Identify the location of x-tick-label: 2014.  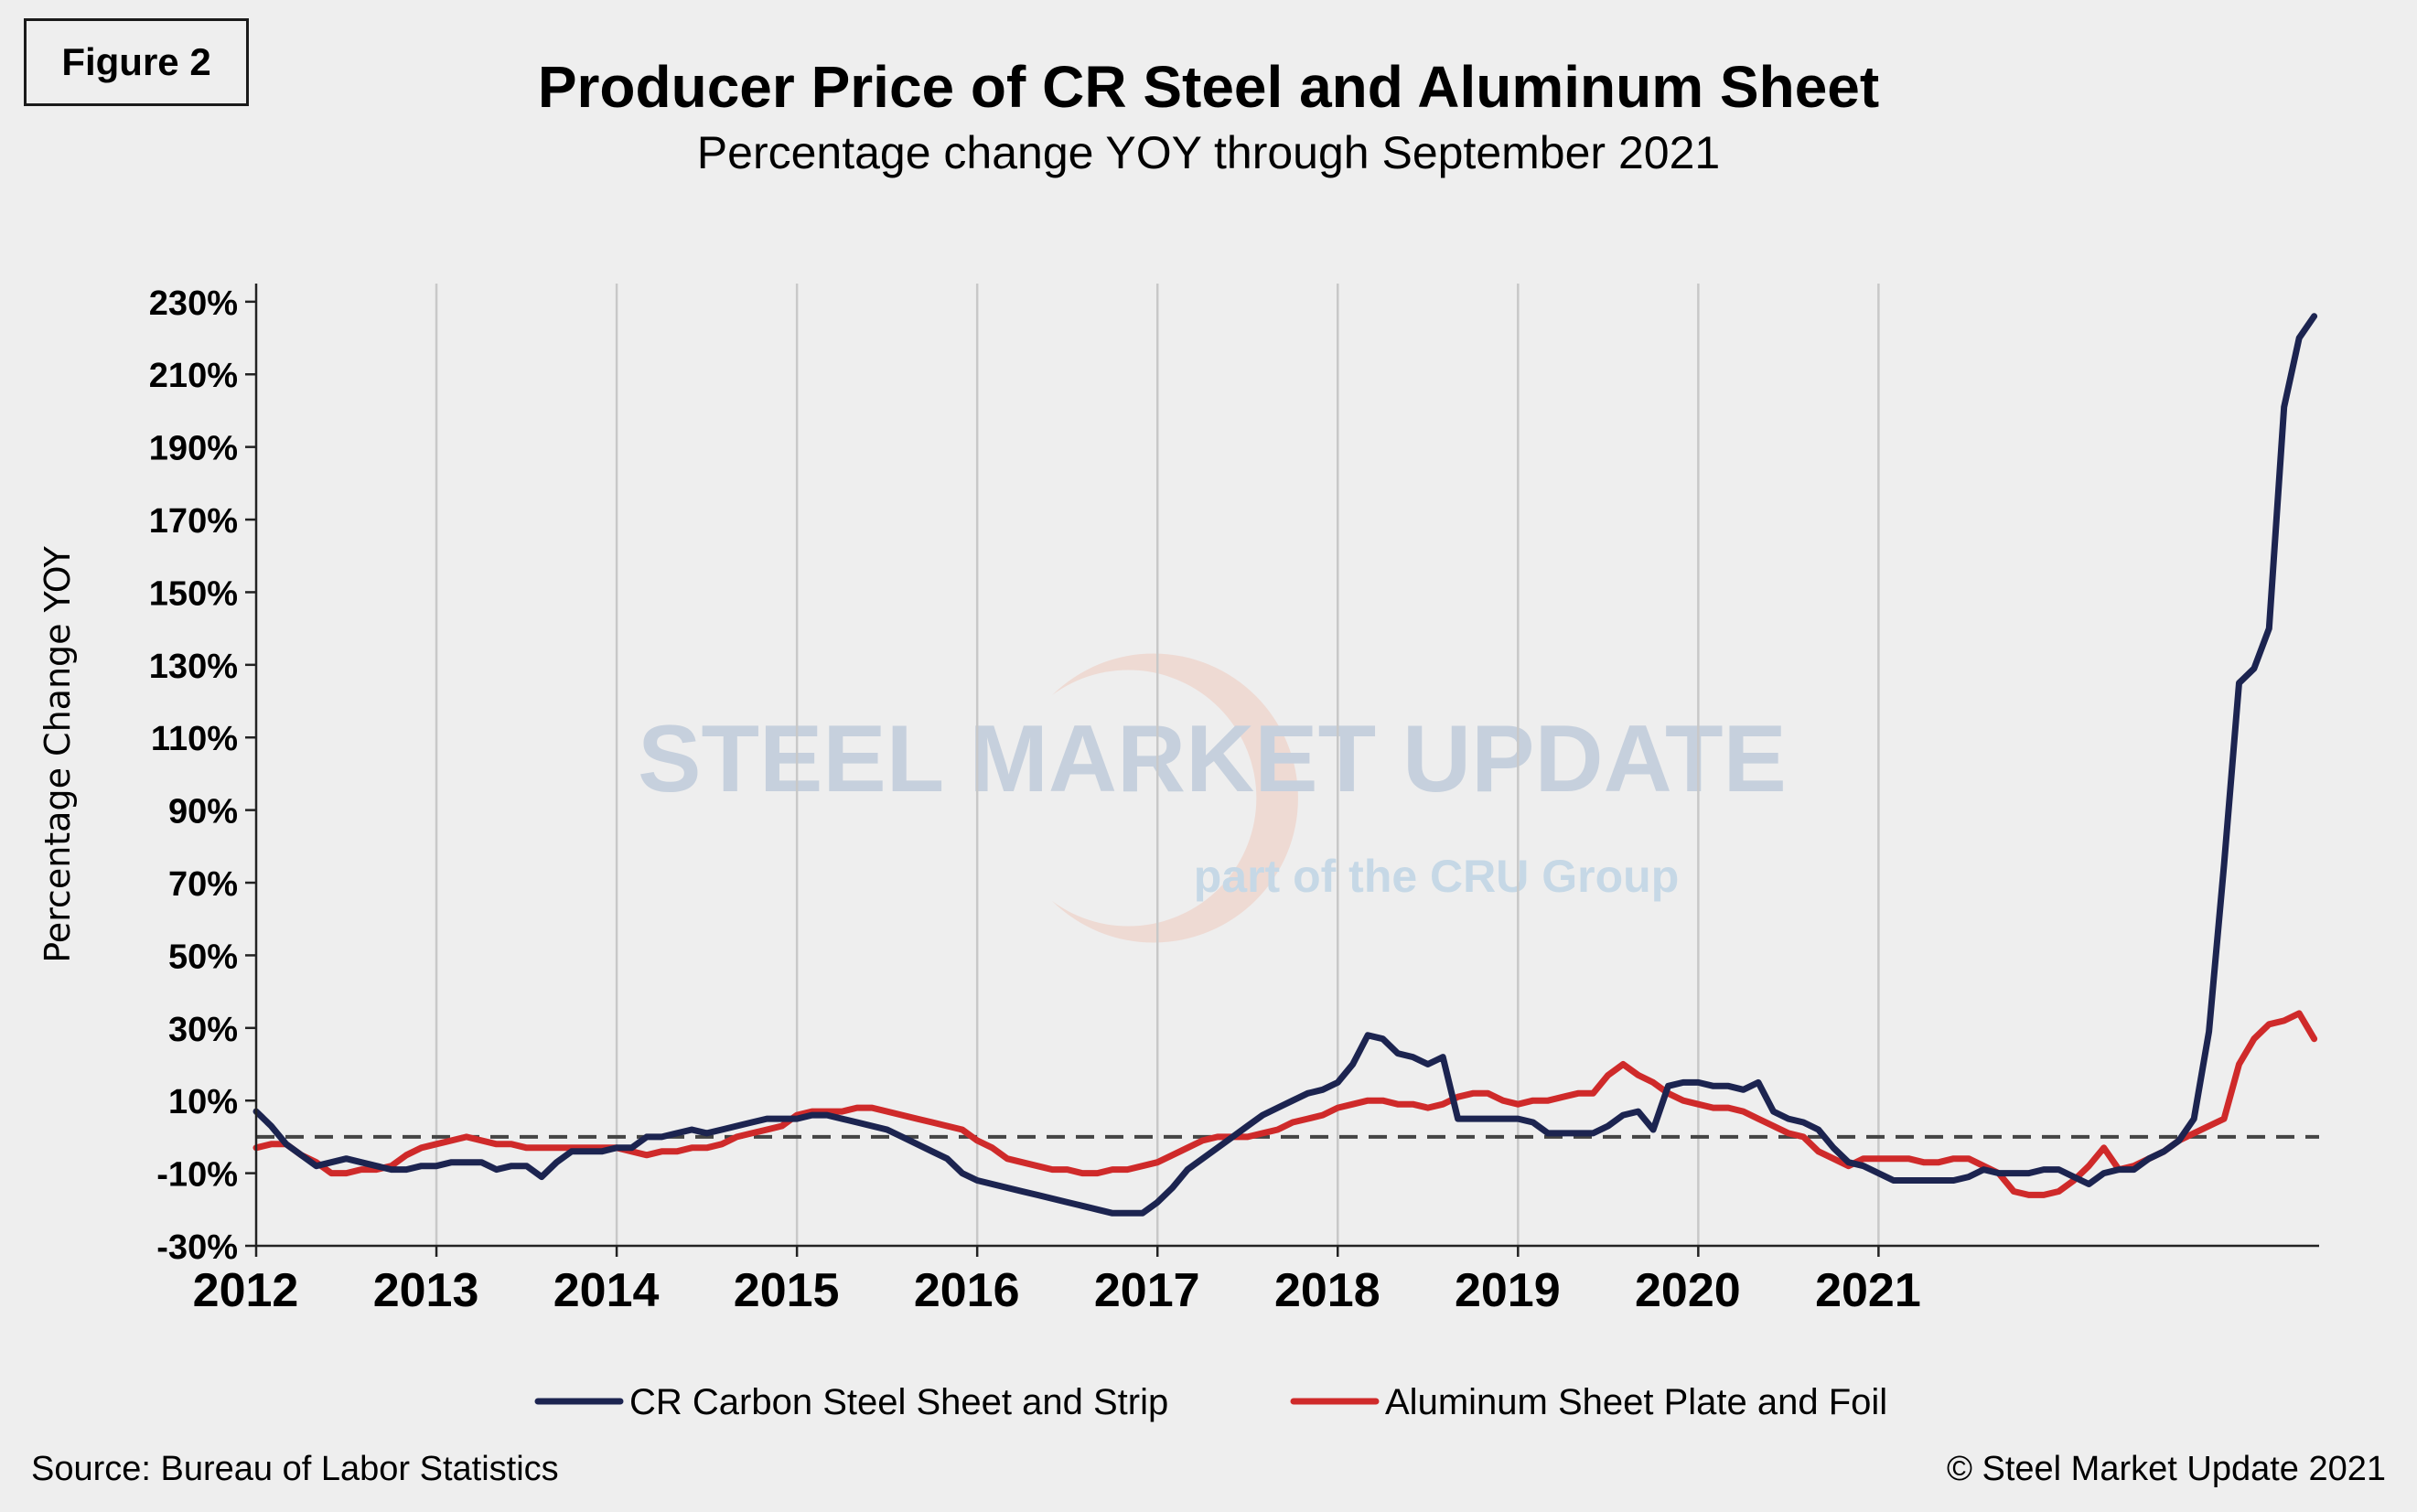
(606, 1290).